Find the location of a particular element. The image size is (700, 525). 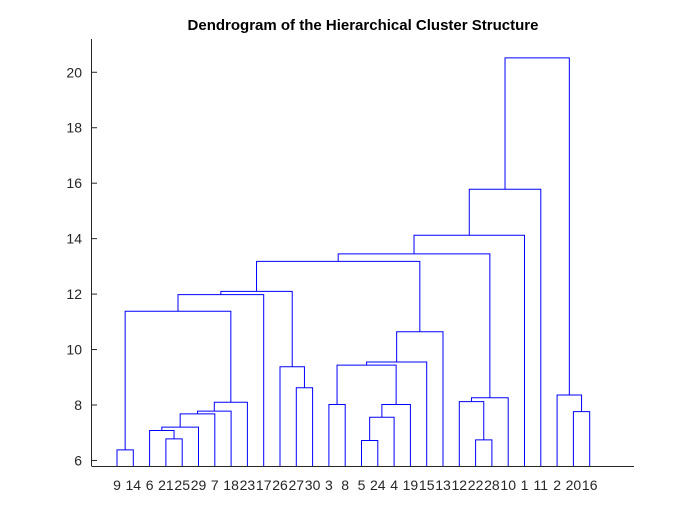

leaf-label: 9 is located at coordinates (117, 485).